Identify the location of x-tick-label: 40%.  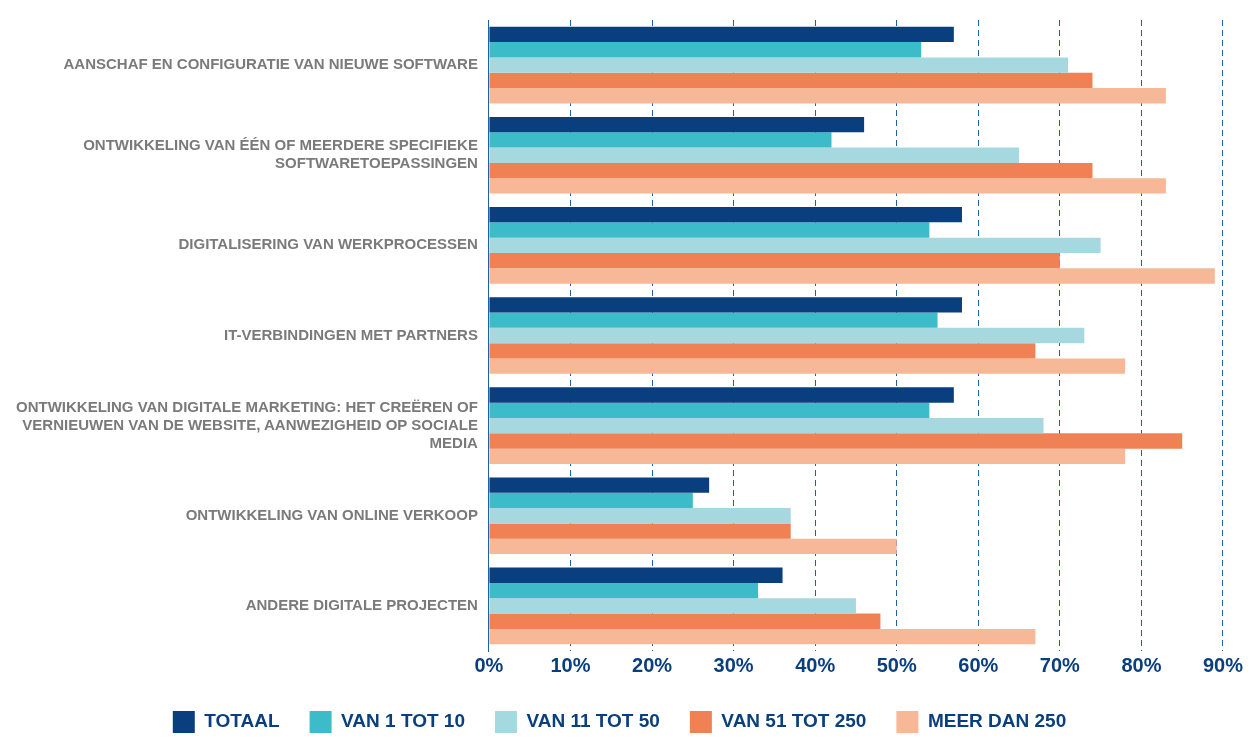
(815, 664).